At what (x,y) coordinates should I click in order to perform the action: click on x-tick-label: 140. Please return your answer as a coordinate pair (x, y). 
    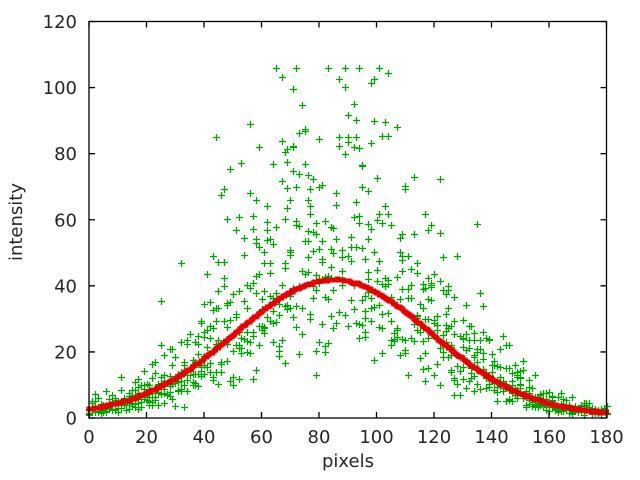
    Looking at the image, I should click on (491, 437).